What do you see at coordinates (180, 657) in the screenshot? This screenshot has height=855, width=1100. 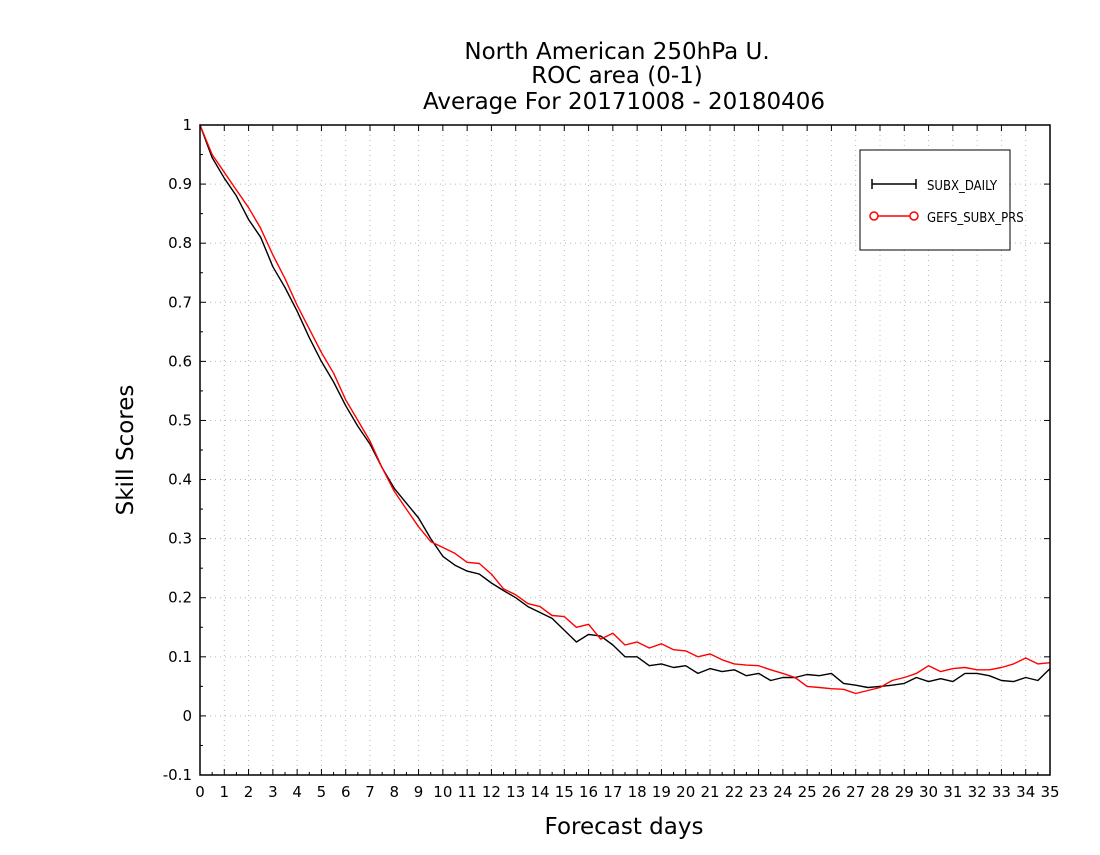 I see `y-tick-label: 0.1` at bounding box center [180, 657].